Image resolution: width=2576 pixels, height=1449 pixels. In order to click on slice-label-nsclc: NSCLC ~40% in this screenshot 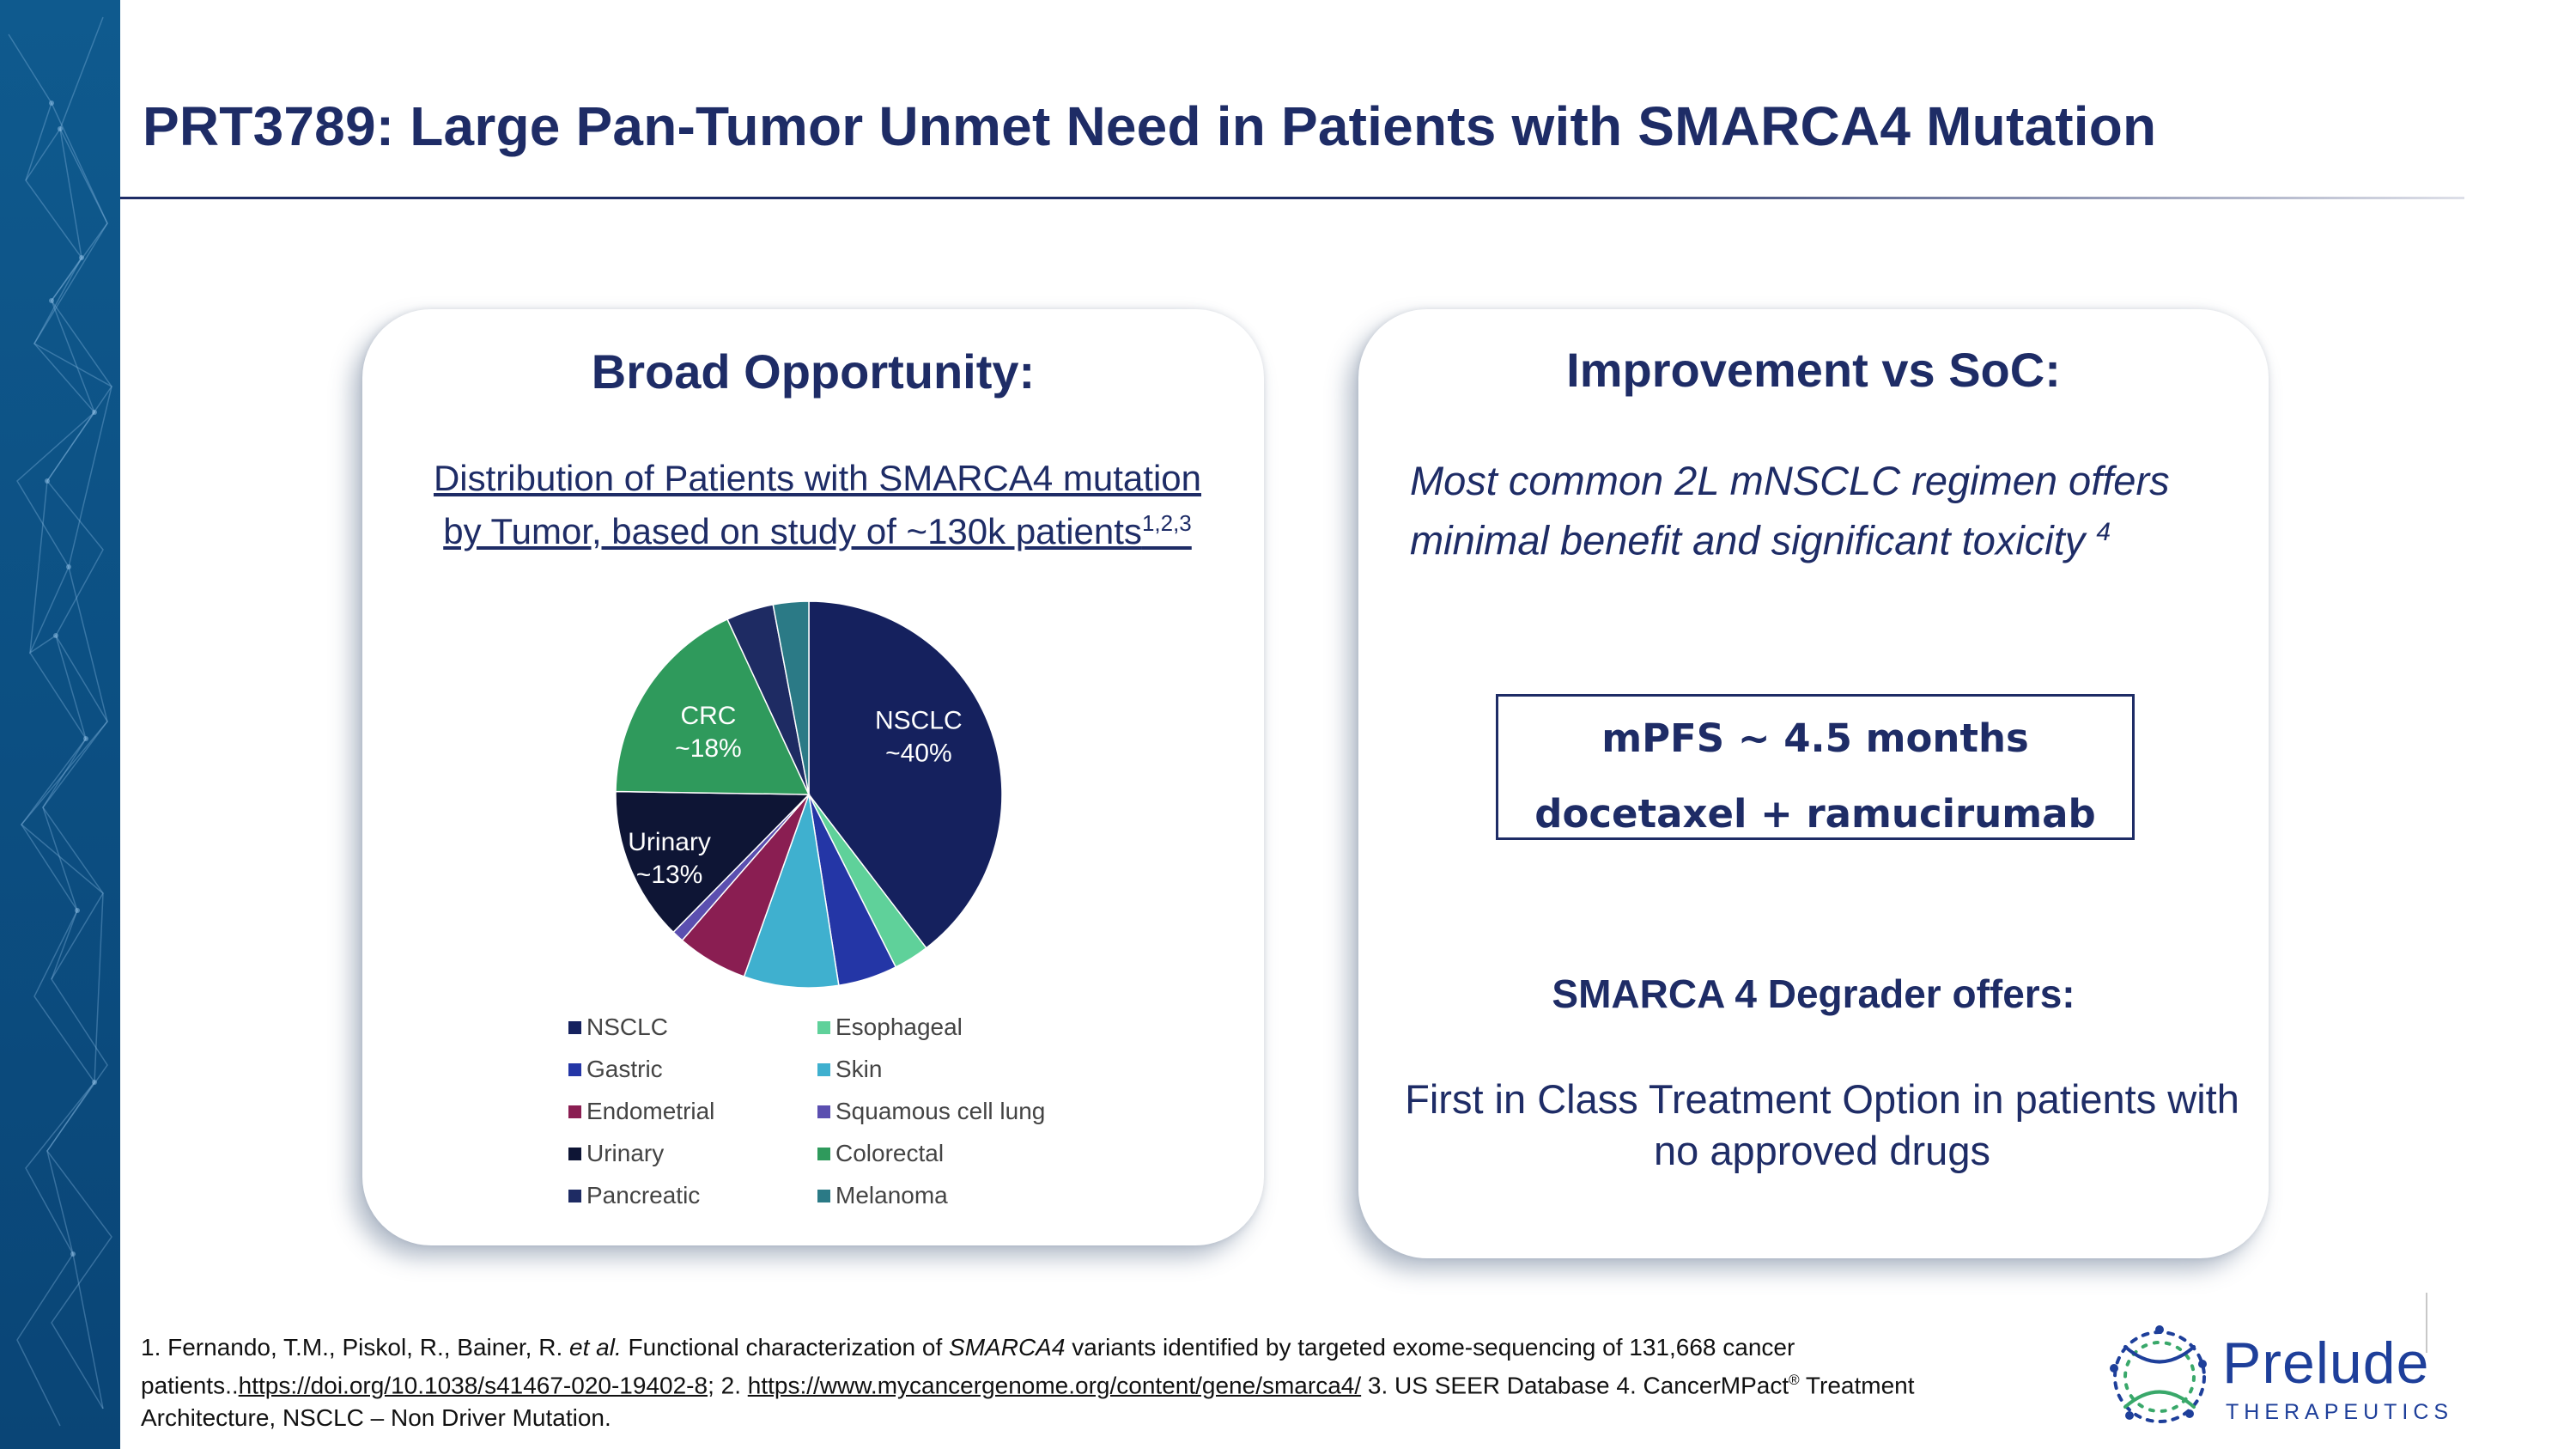, I will do `click(919, 737)`.